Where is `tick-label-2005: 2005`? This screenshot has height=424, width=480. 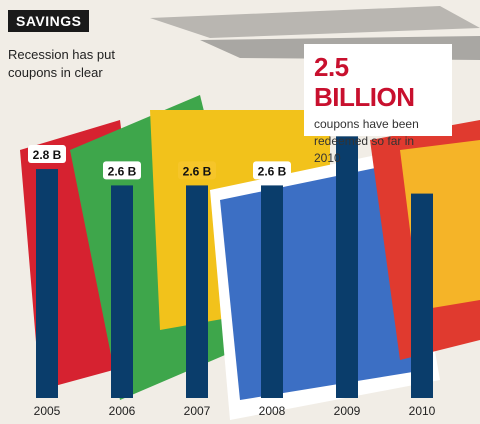
tick-label-2005: 2005 is located at coordinates (47, 411).